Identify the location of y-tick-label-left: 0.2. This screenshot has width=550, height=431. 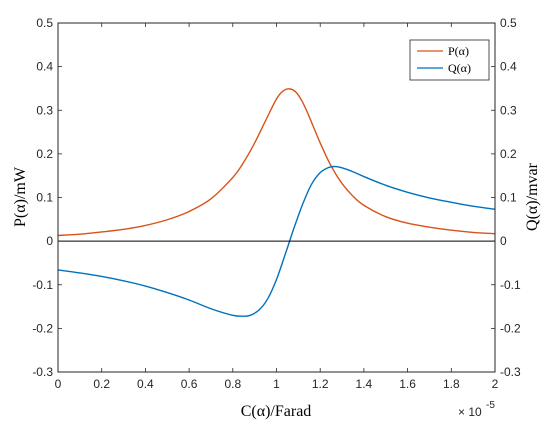
(44, 154).